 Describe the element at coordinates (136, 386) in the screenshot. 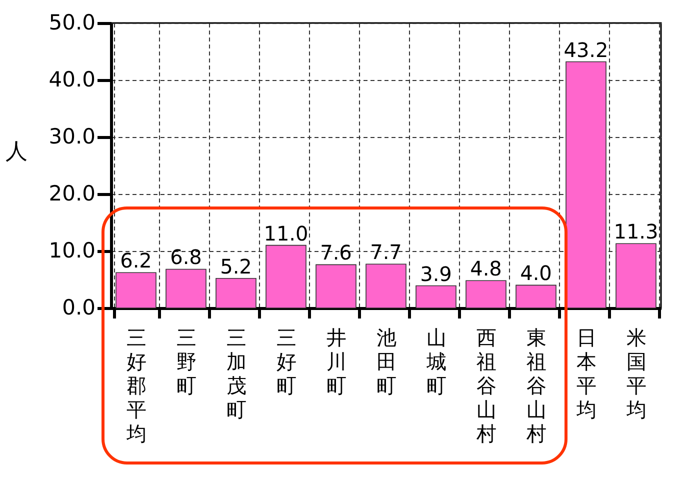

I see `x-tick-label: 三好郡平均` at that location.